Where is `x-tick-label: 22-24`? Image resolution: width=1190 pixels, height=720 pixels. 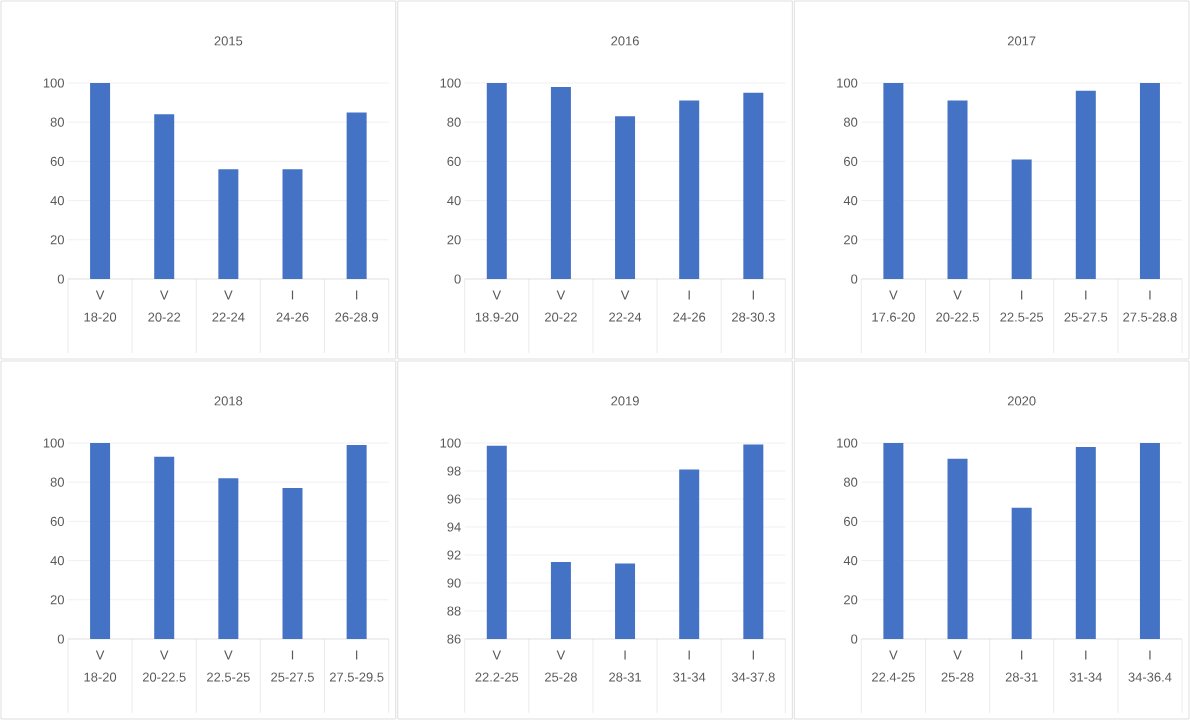 x-tick-label: 22-24 is located at coordinates (228, 317).